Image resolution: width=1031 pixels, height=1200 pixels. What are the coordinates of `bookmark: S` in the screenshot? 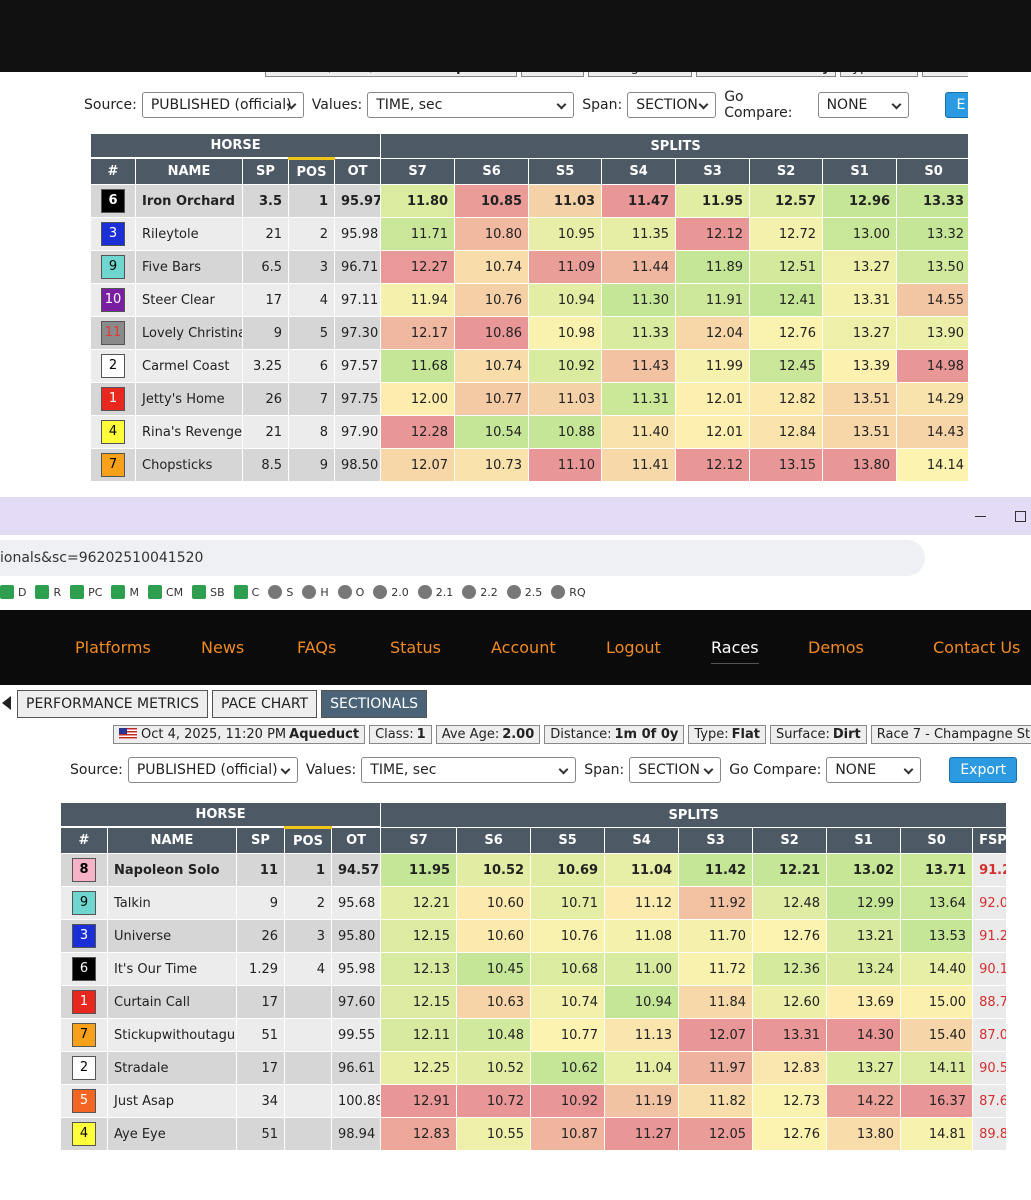 It's located at (280, 592).